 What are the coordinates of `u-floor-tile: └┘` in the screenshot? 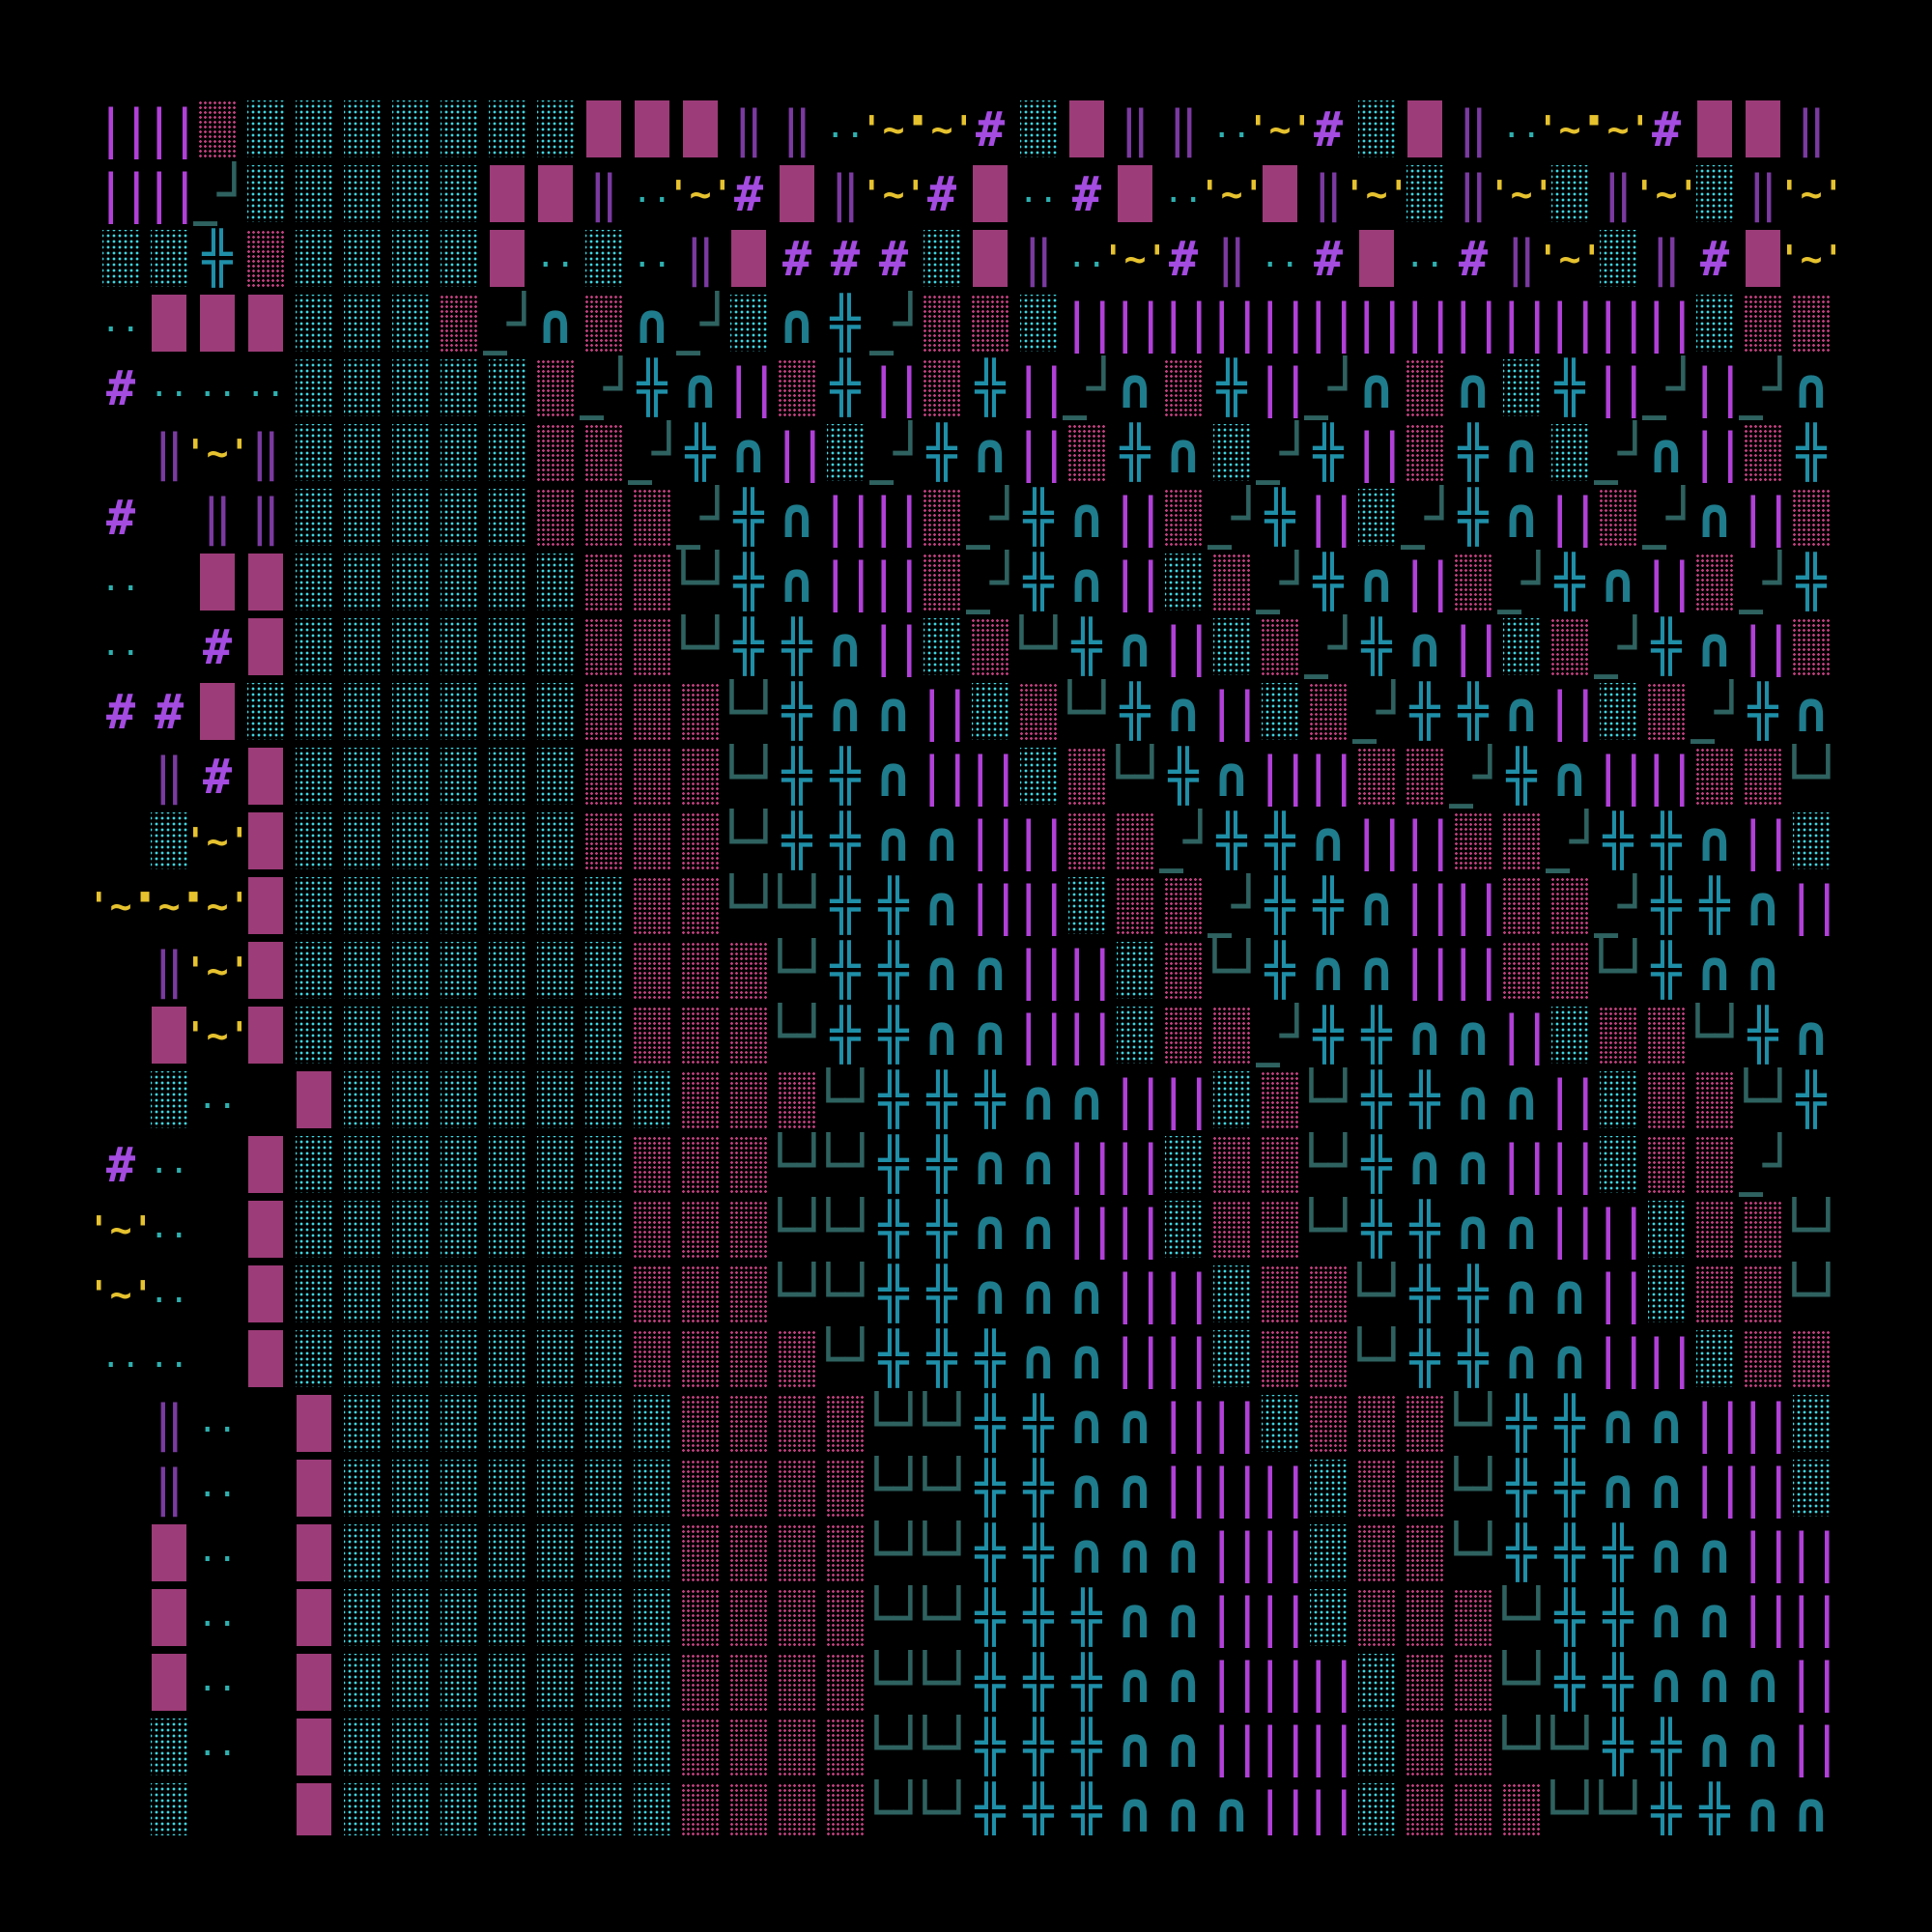 It's located at (893, 1682).